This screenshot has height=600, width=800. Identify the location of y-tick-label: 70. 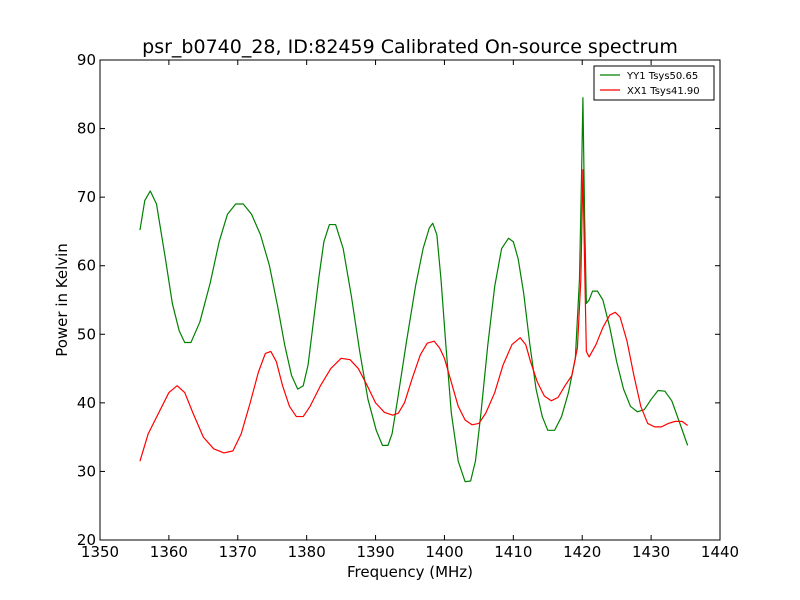
(86, 197).